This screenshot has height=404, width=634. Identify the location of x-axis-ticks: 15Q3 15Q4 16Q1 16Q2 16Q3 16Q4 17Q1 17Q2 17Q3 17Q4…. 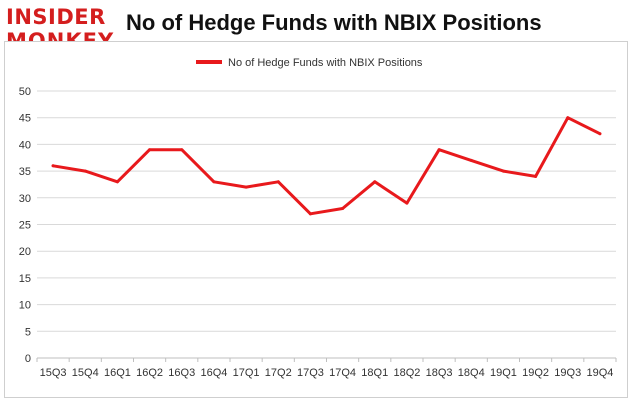
(326, 368).